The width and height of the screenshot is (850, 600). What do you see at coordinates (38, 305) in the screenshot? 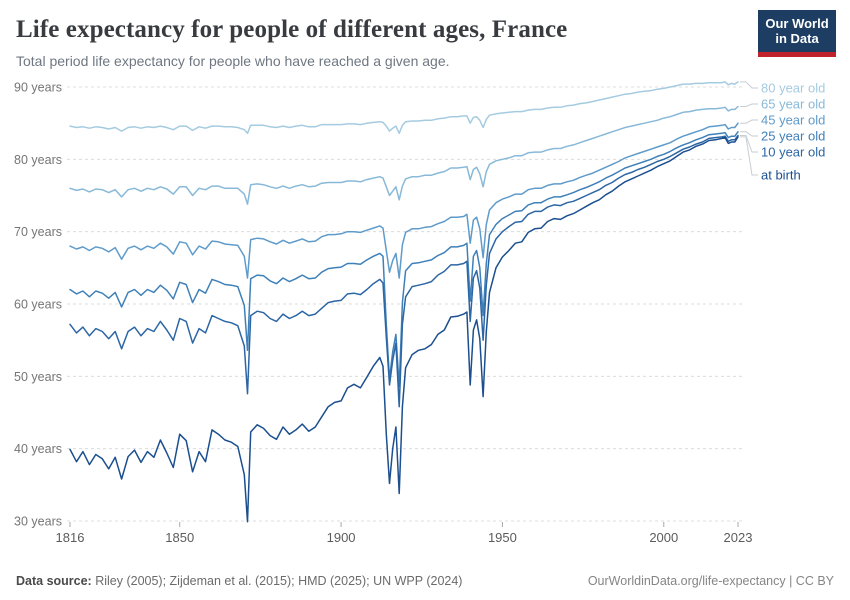
I see `y-axis-label-60: 60 years` at bounding box center [38, 305].